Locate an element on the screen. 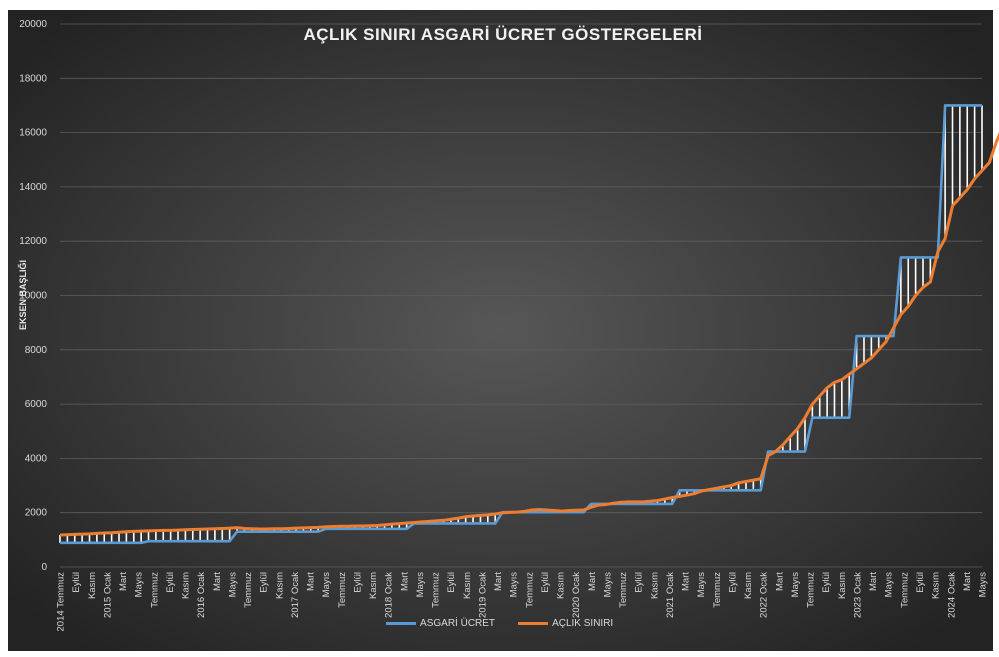 This screenshot has width=999, height=657. x-tick-label: 2023 Ocak is located at coordinates (857, 595).